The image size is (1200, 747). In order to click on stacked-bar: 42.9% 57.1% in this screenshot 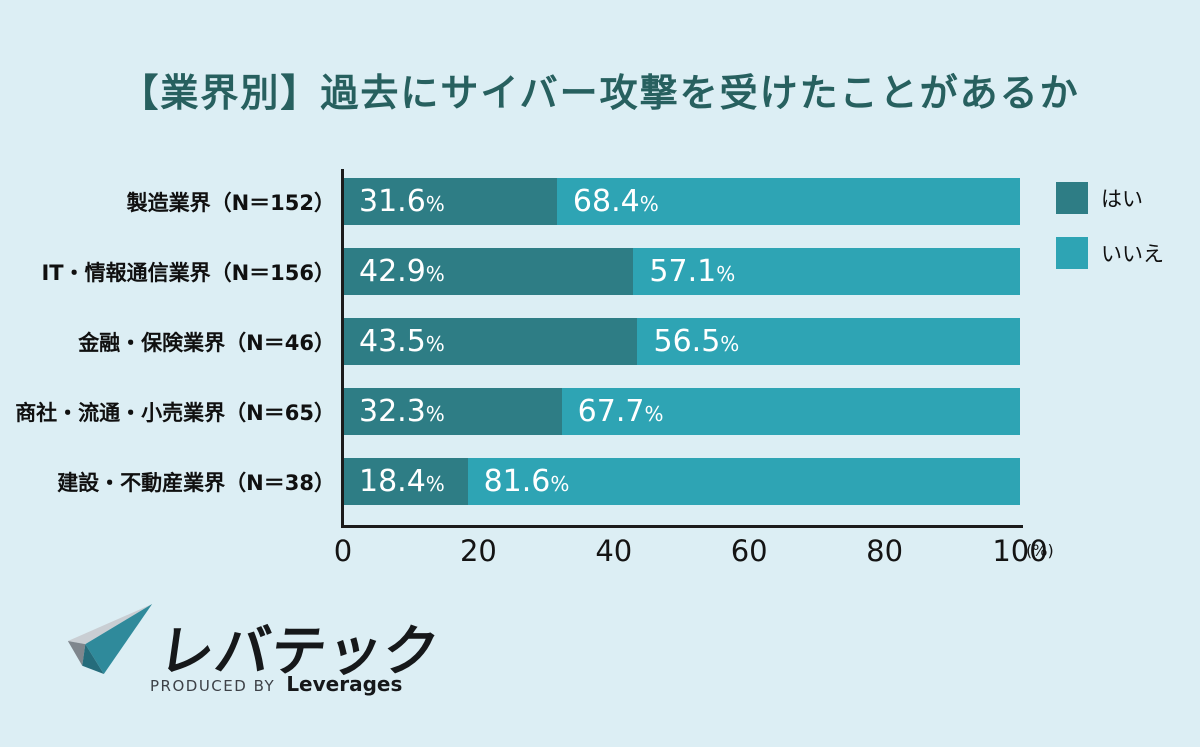, I will do `click(681, 271)`.